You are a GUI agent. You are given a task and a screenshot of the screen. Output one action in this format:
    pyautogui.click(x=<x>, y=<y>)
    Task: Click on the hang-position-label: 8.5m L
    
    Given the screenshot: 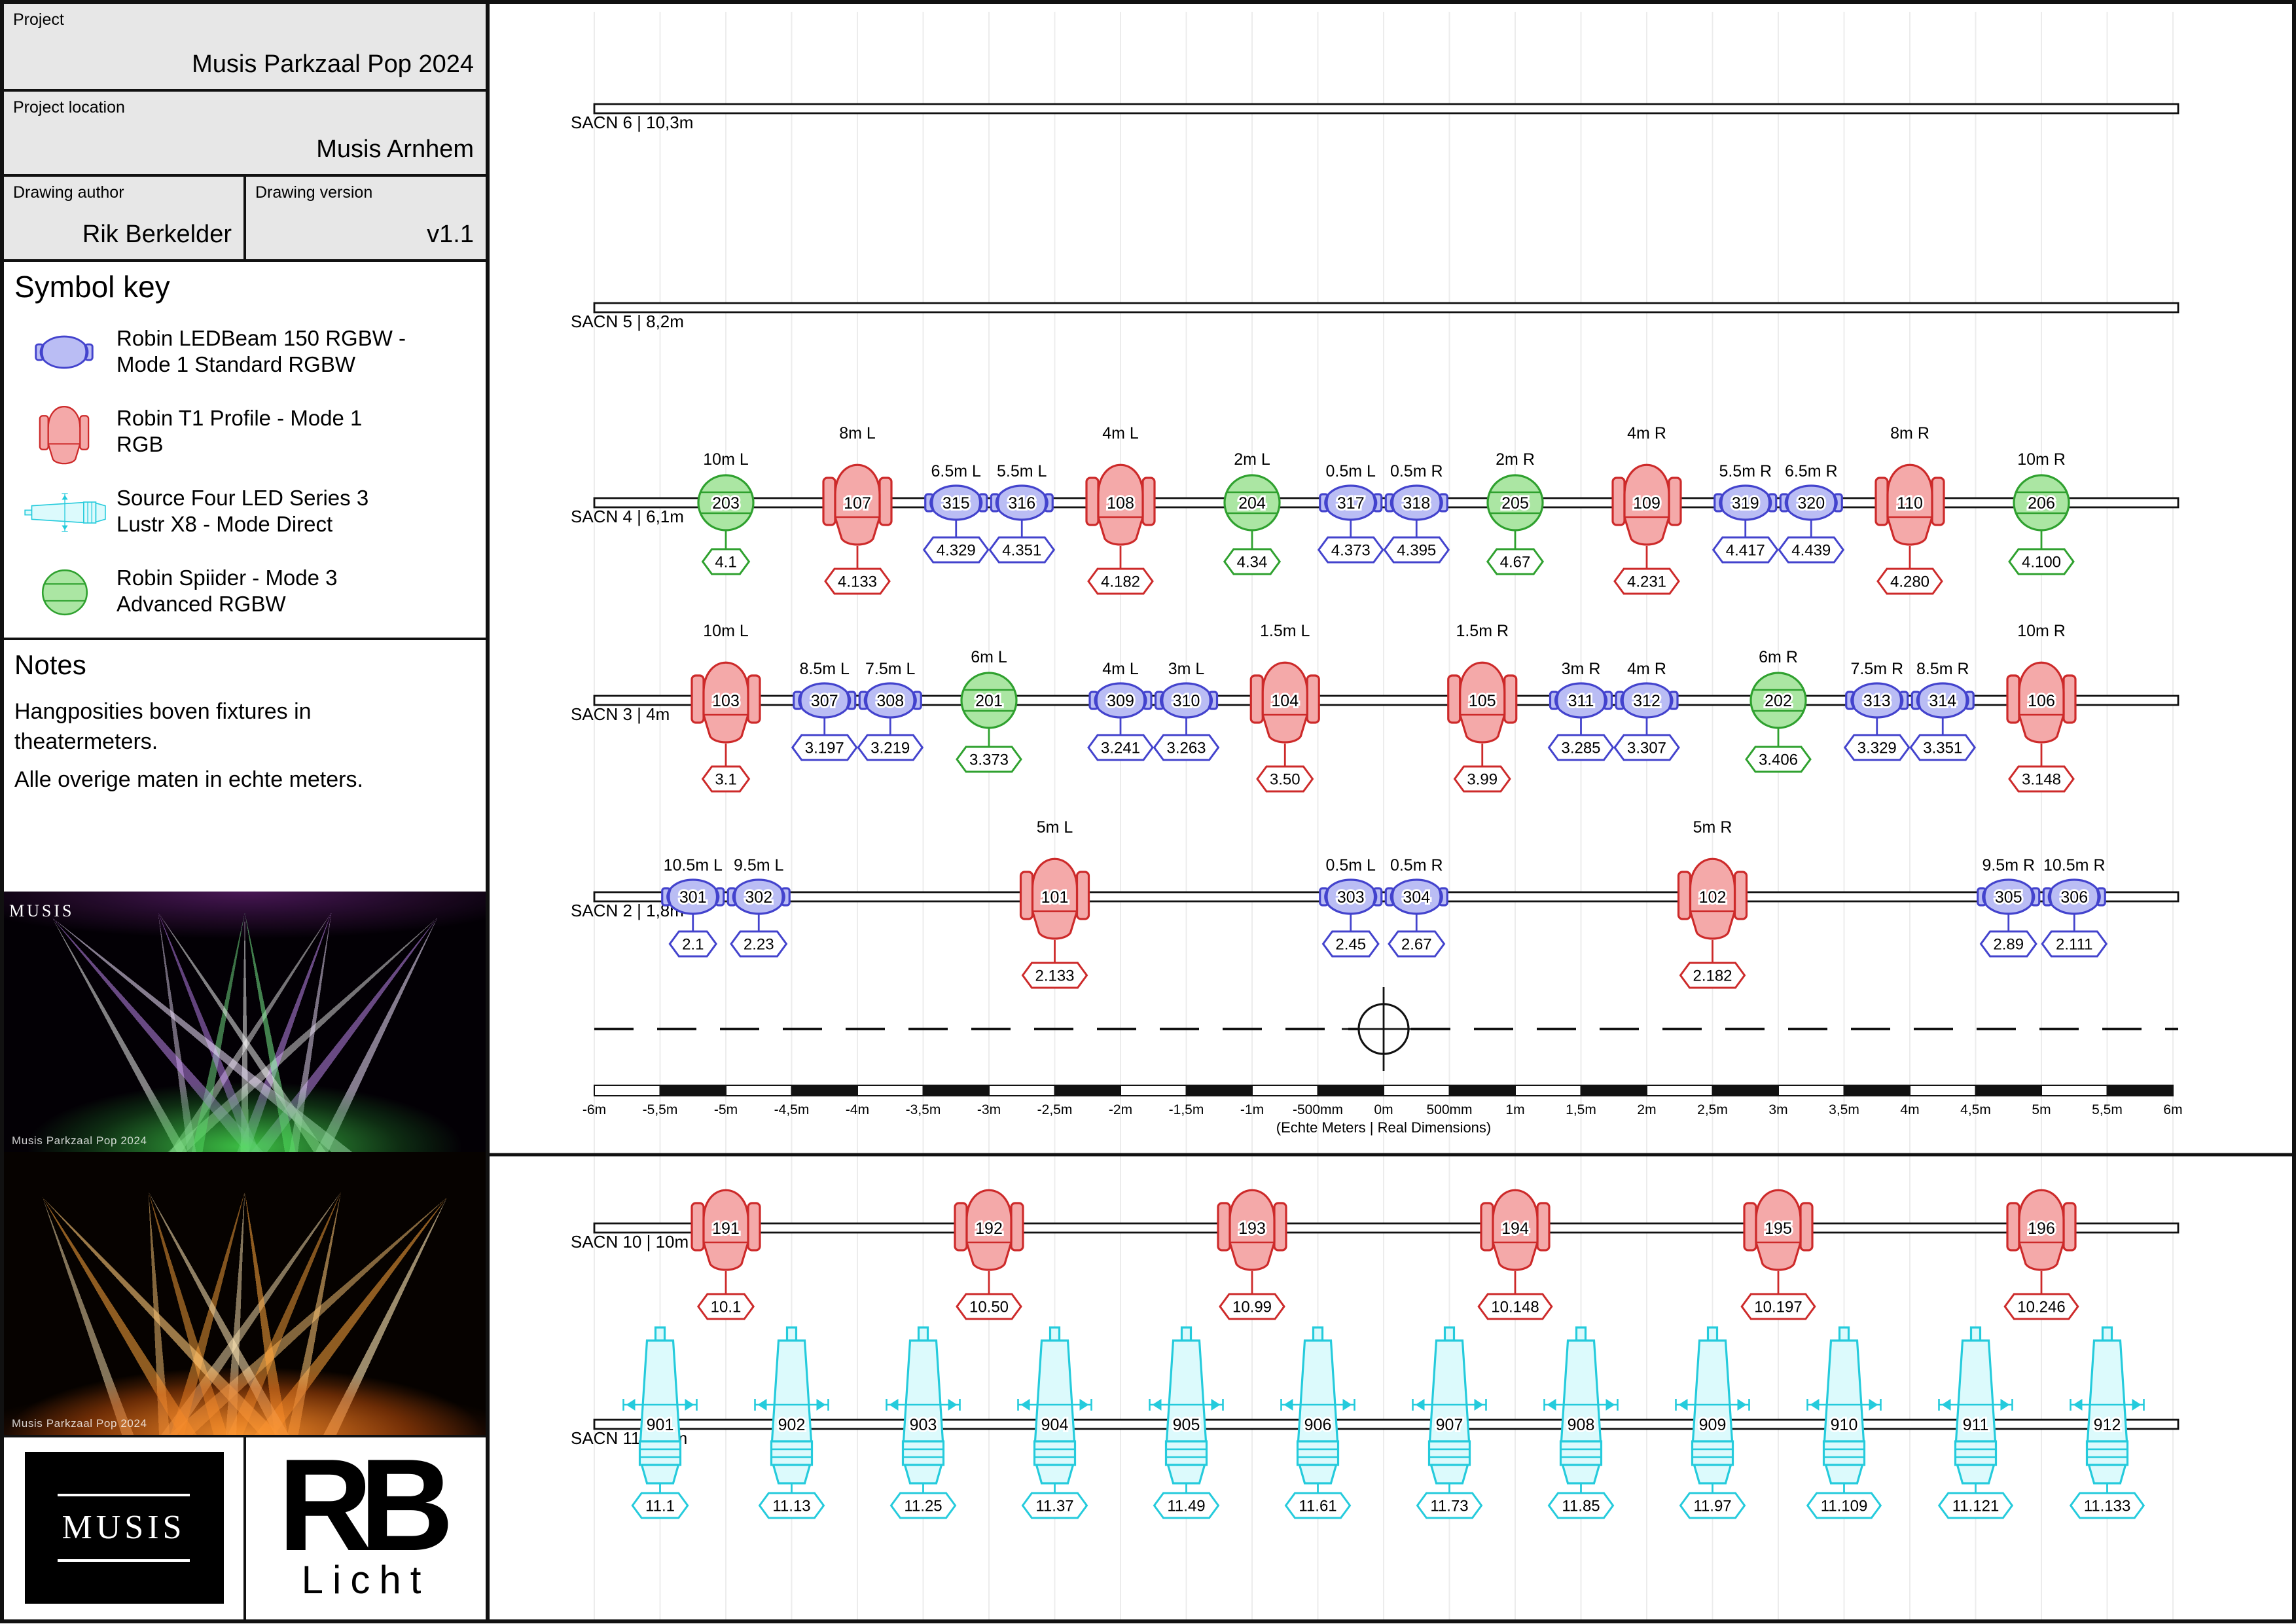 What is the action you would take?
    pyautogui.click(x=825, y=669)
    